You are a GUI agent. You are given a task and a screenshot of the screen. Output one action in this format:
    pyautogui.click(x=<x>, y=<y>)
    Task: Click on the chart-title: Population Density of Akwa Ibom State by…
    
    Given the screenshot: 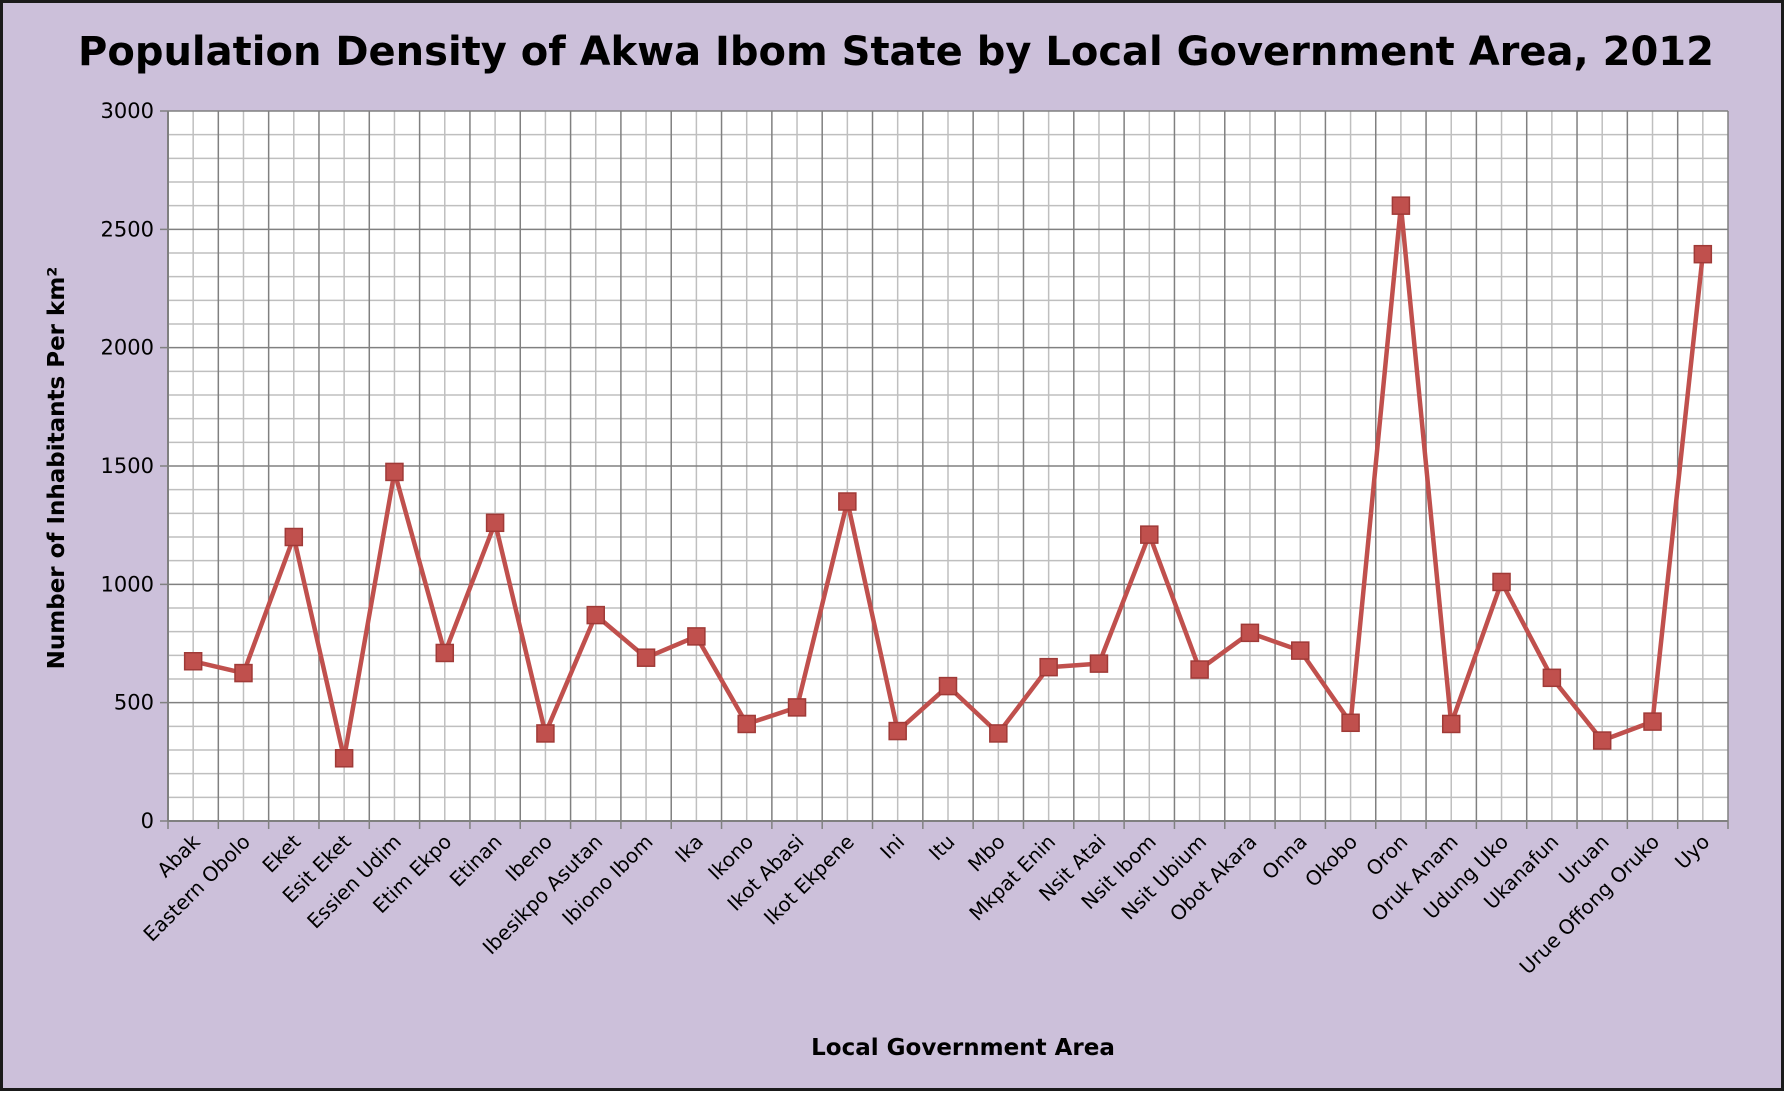 What is the action you would take?
    pyautogui.click(x=896, y=52)
    